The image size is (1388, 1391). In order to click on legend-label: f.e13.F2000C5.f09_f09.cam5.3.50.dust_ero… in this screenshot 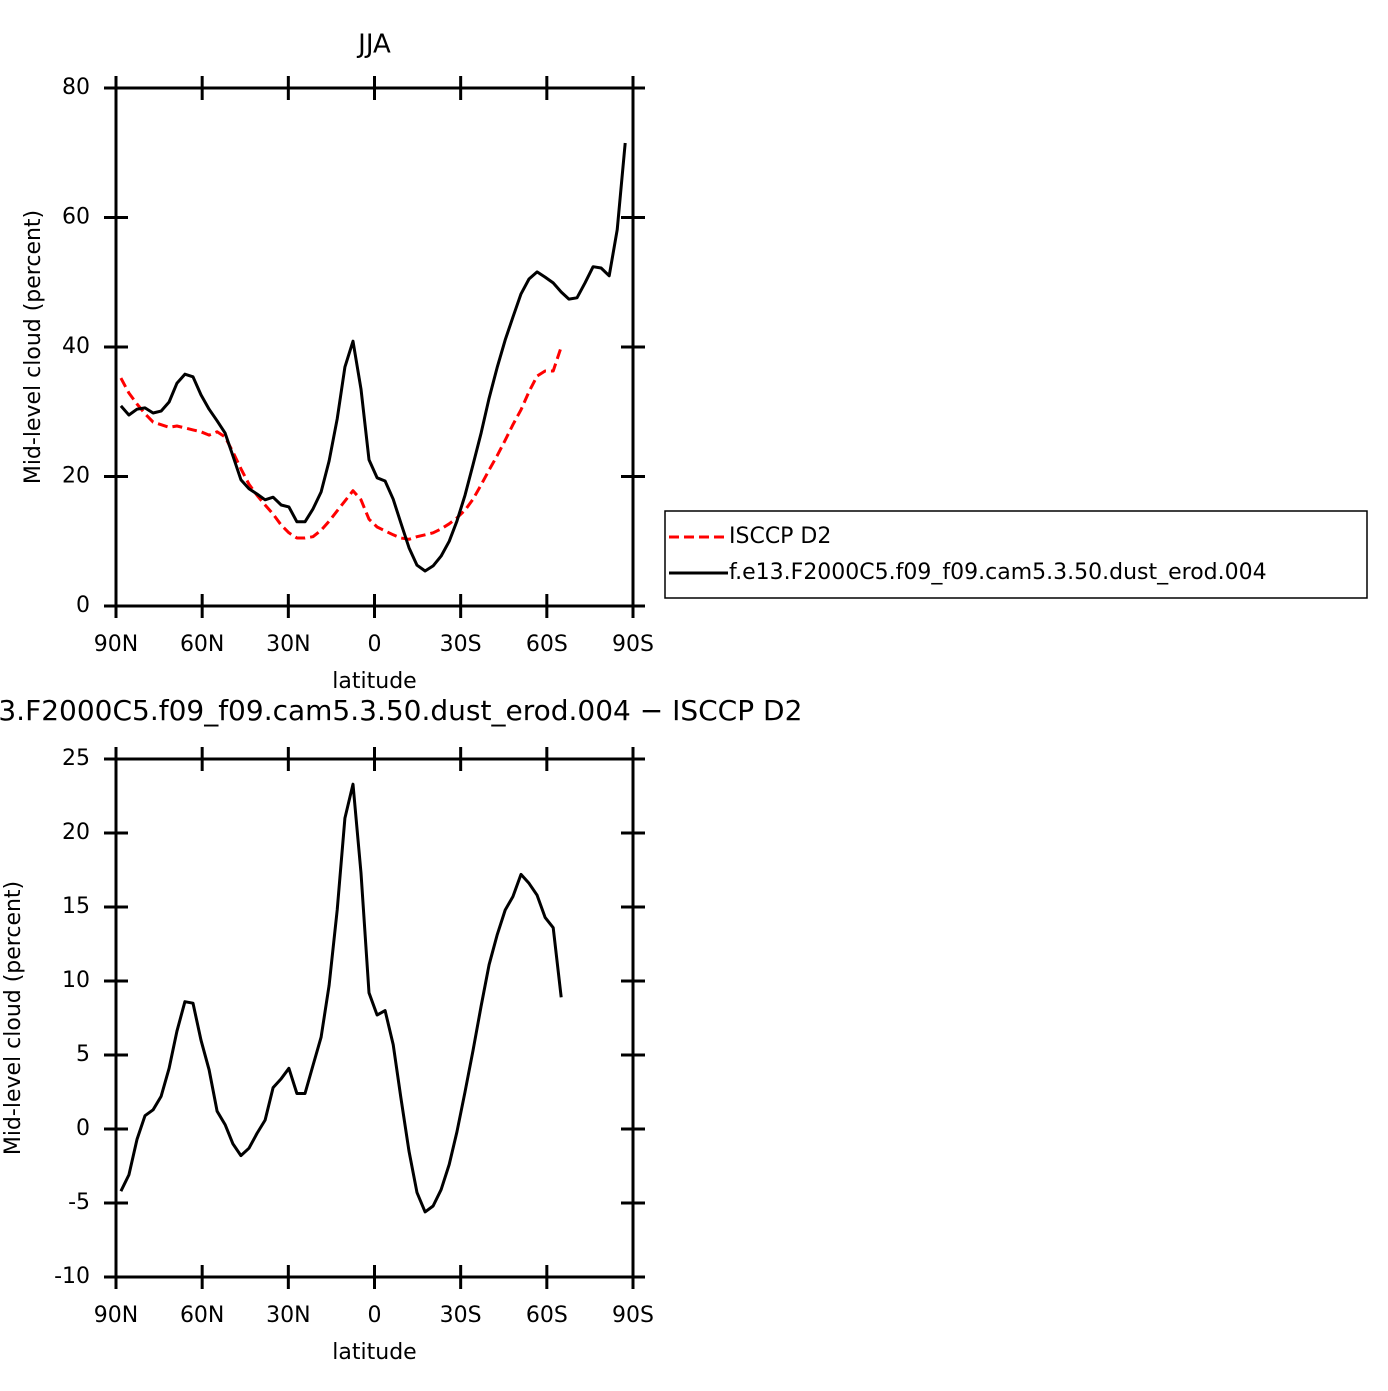, I will do `click(998, 572)`.